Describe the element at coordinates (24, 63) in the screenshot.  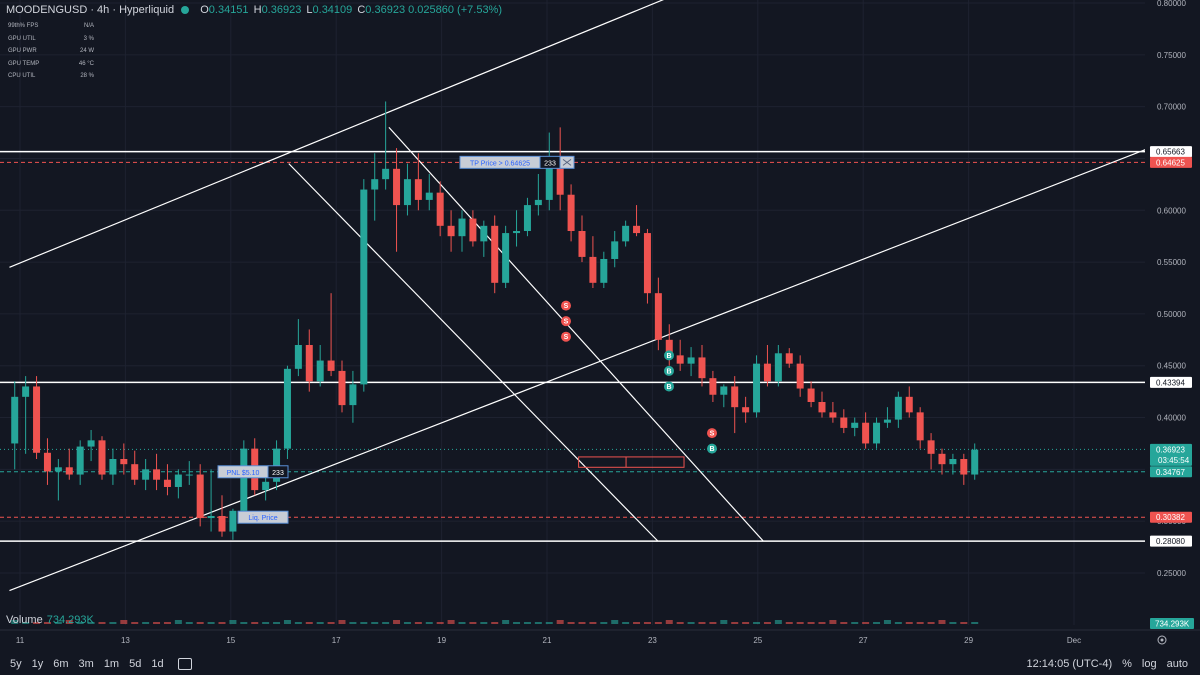
I see `stat-label: GPU TEMP` at that location.